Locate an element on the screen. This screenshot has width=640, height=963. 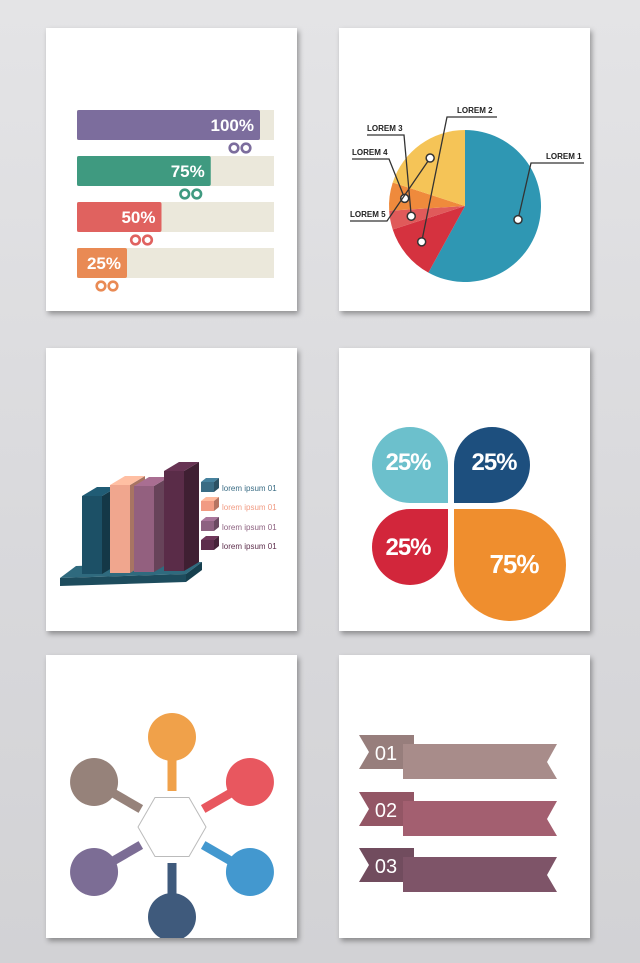
progress-bars-card: 100% 75% 50% 25% is located at coordinates (171, 169).